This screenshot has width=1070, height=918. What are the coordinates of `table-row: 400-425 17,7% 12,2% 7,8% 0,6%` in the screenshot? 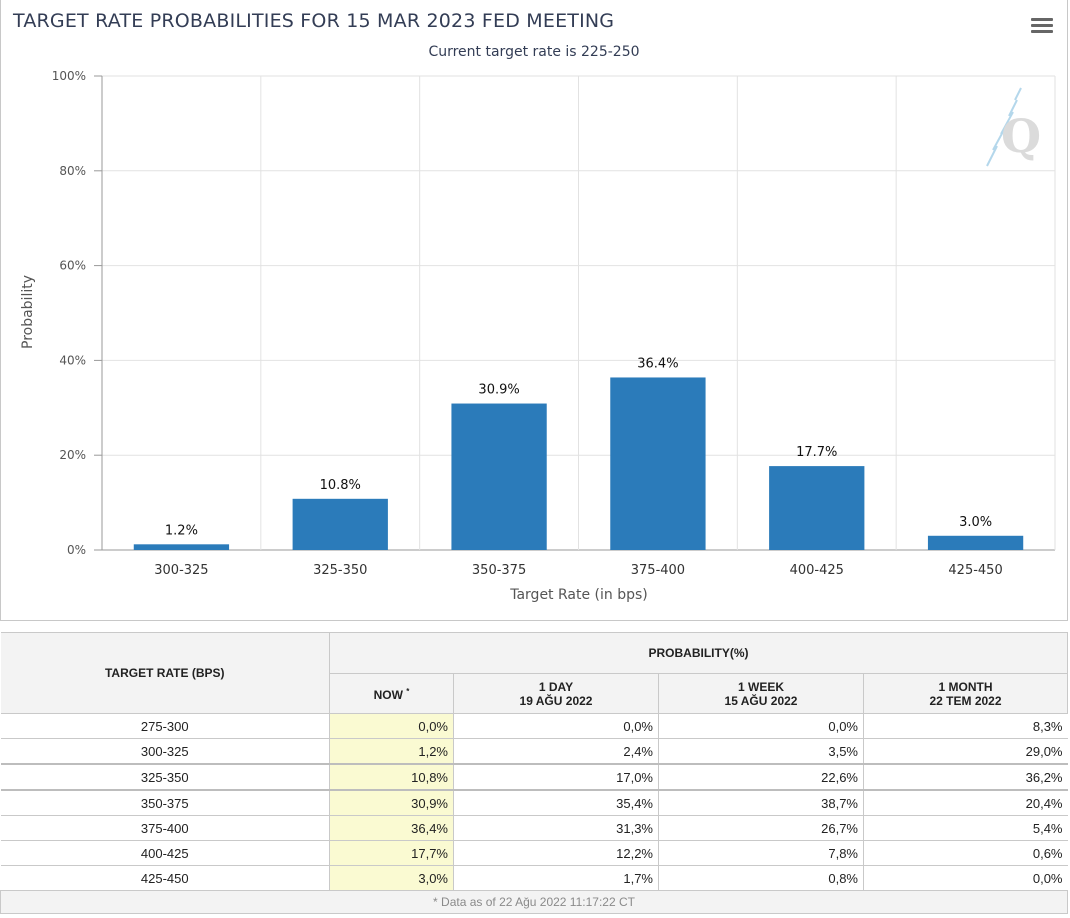 It's located at (534, 853).